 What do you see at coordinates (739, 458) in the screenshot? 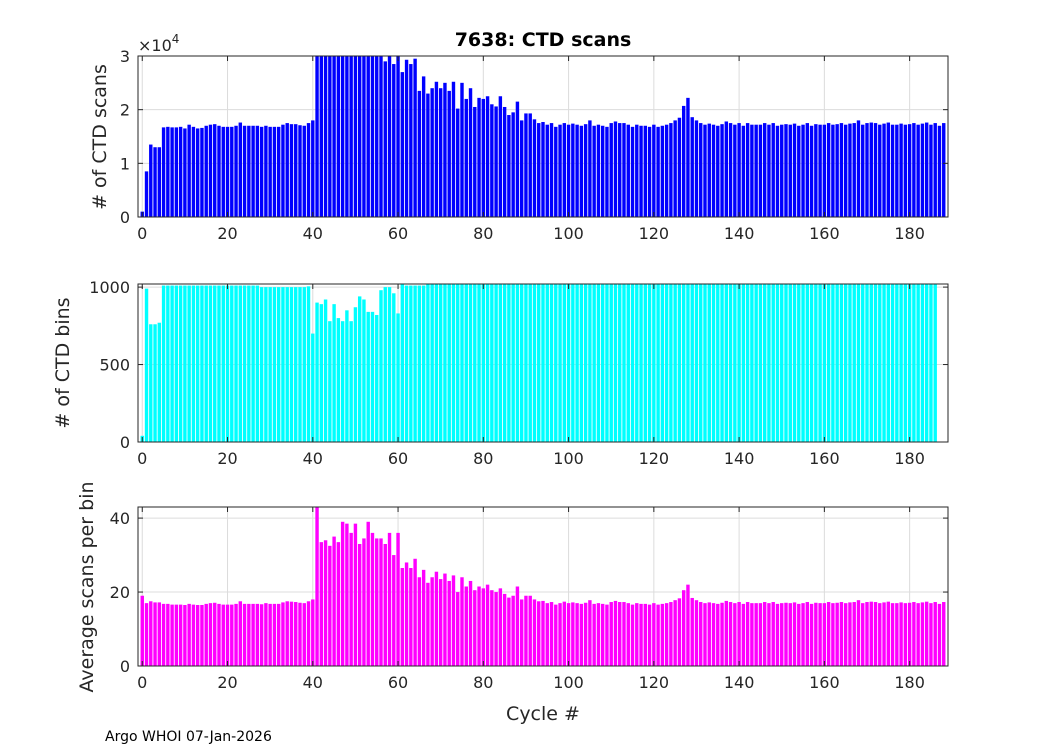
I see `ctd-bins-xtick-label: 140` at bounding box center [739, 458].